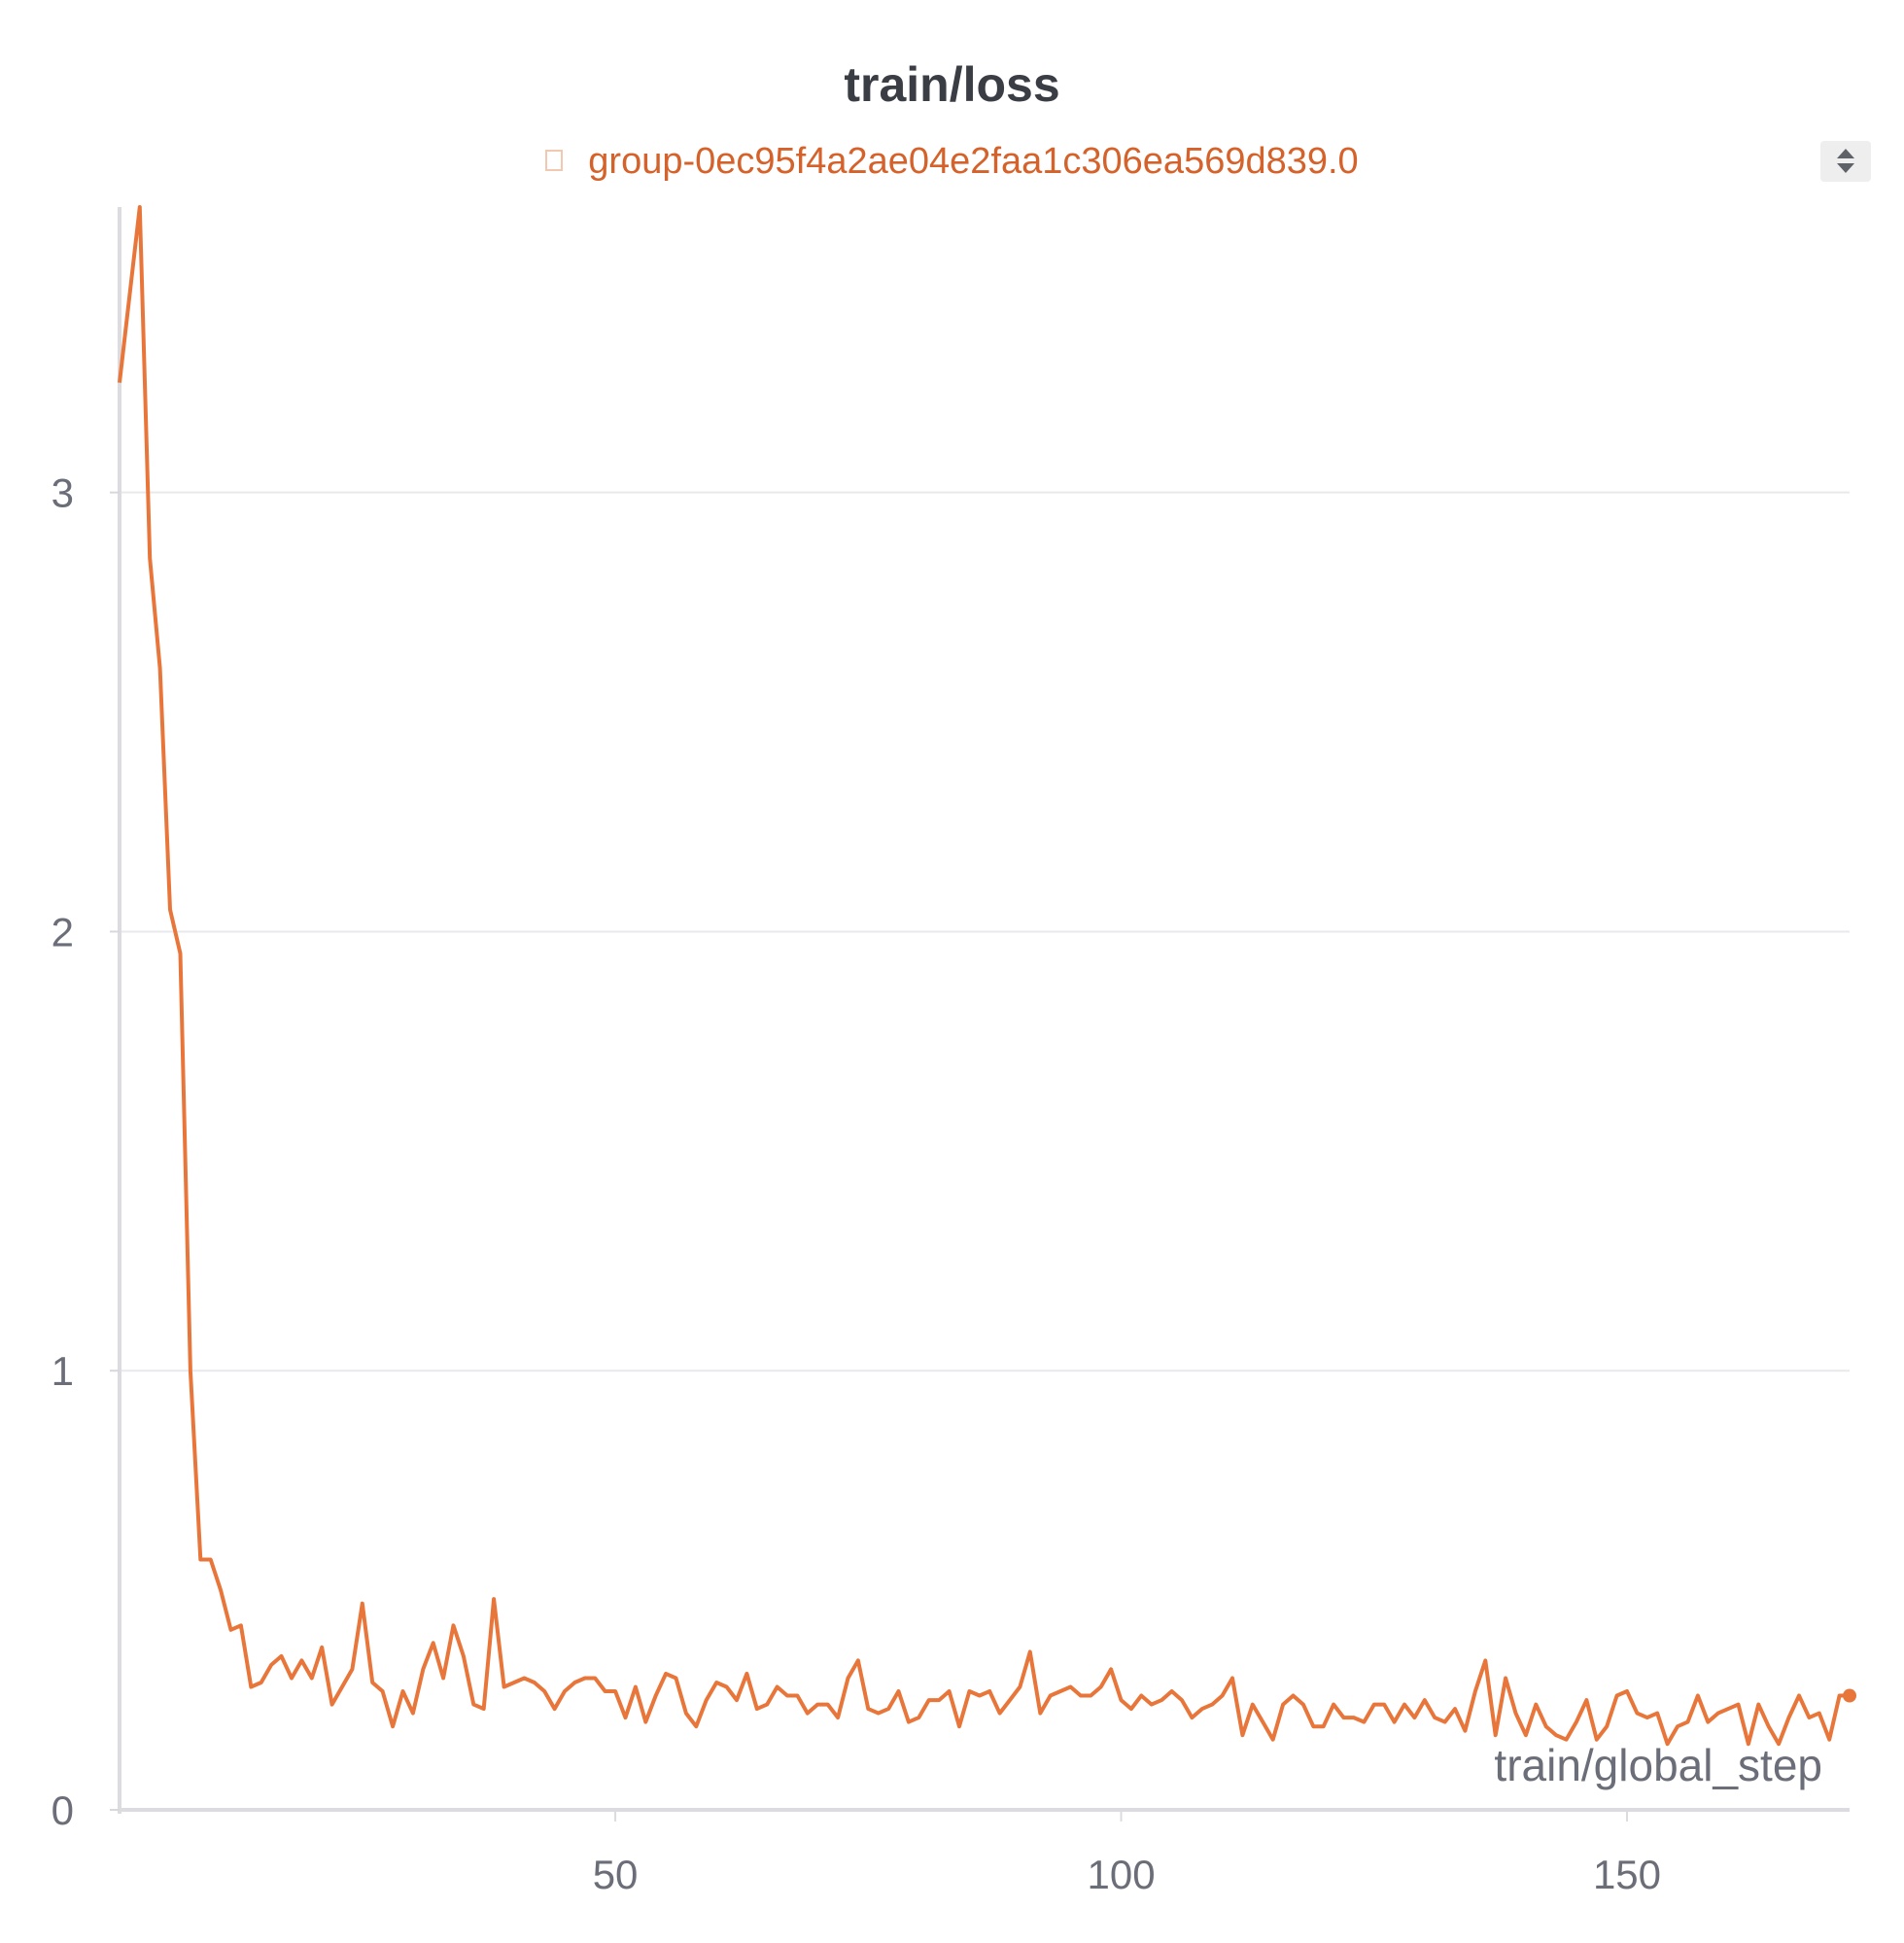 This screenshot has width=1904, height=1943. Describe the element at coordinates (1849, 1695) in the screenshot. I see `series-last-point` at that location.